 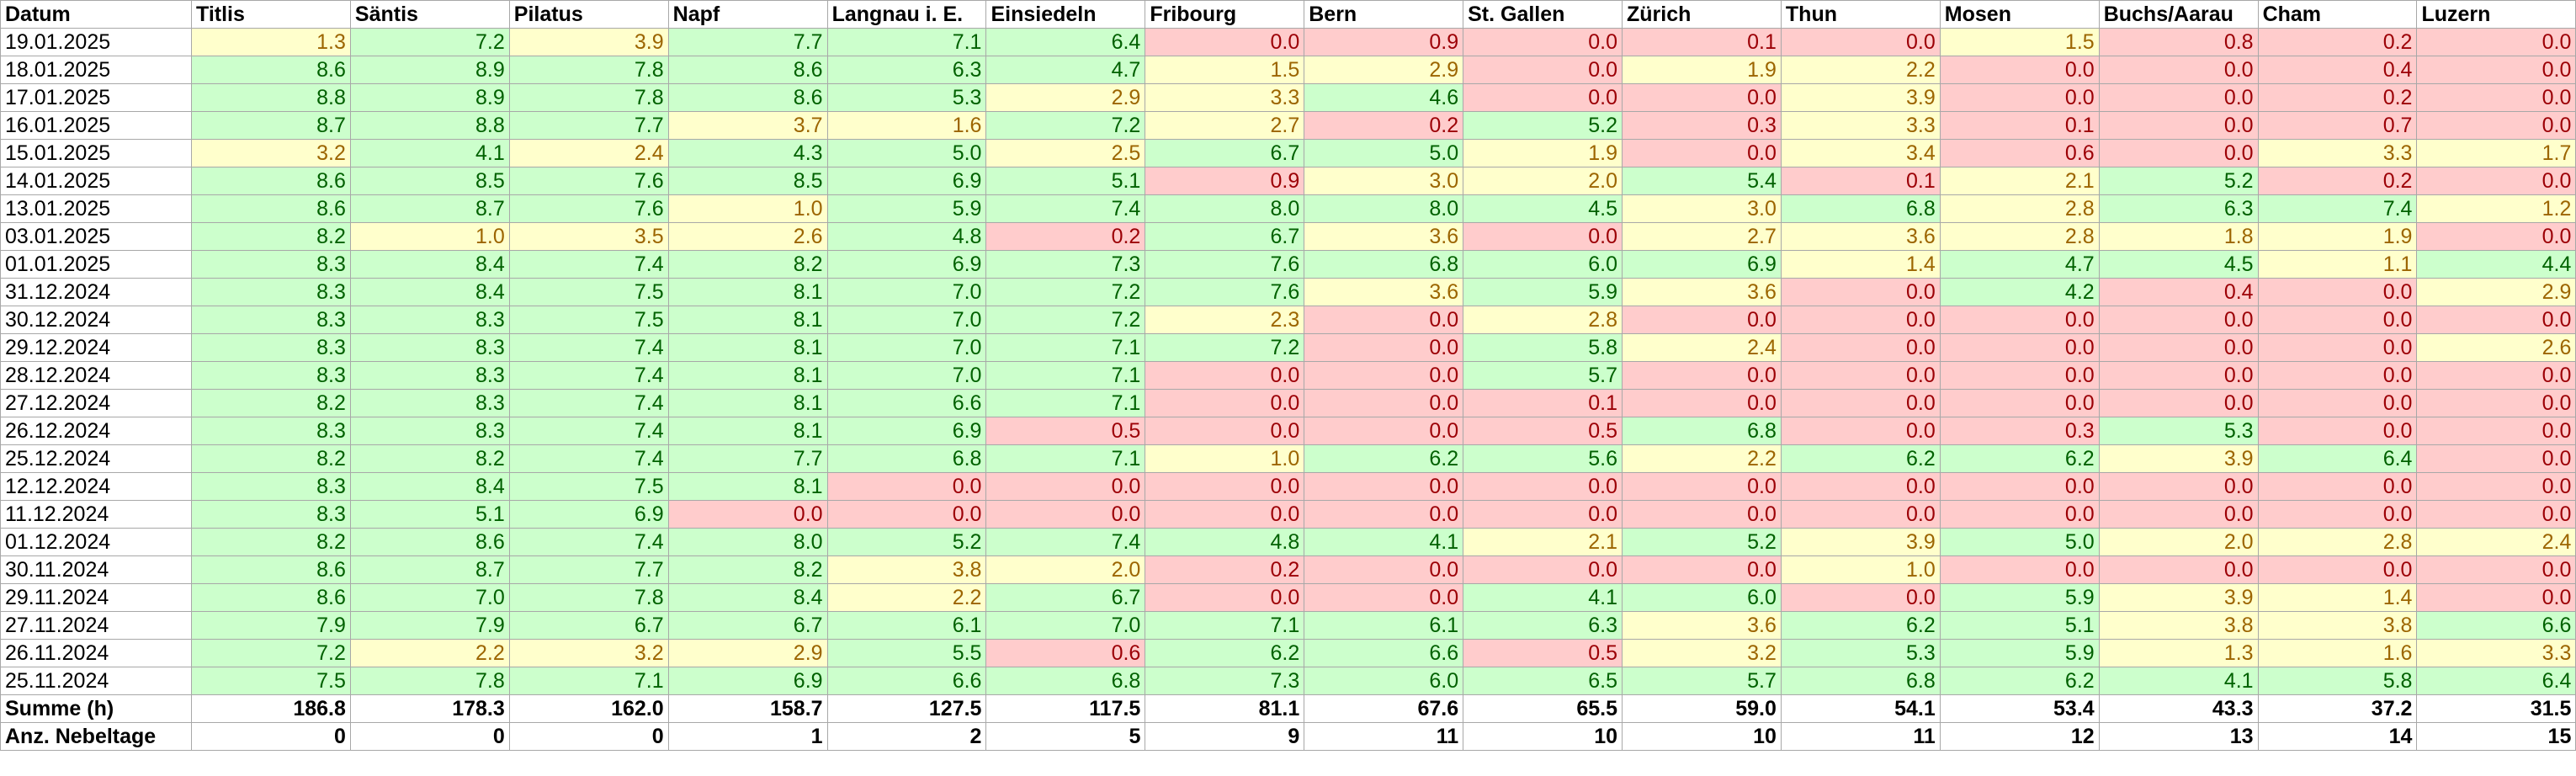 I want to click on fog-hours-cell: 1.8, so click(x=2178, y=237).